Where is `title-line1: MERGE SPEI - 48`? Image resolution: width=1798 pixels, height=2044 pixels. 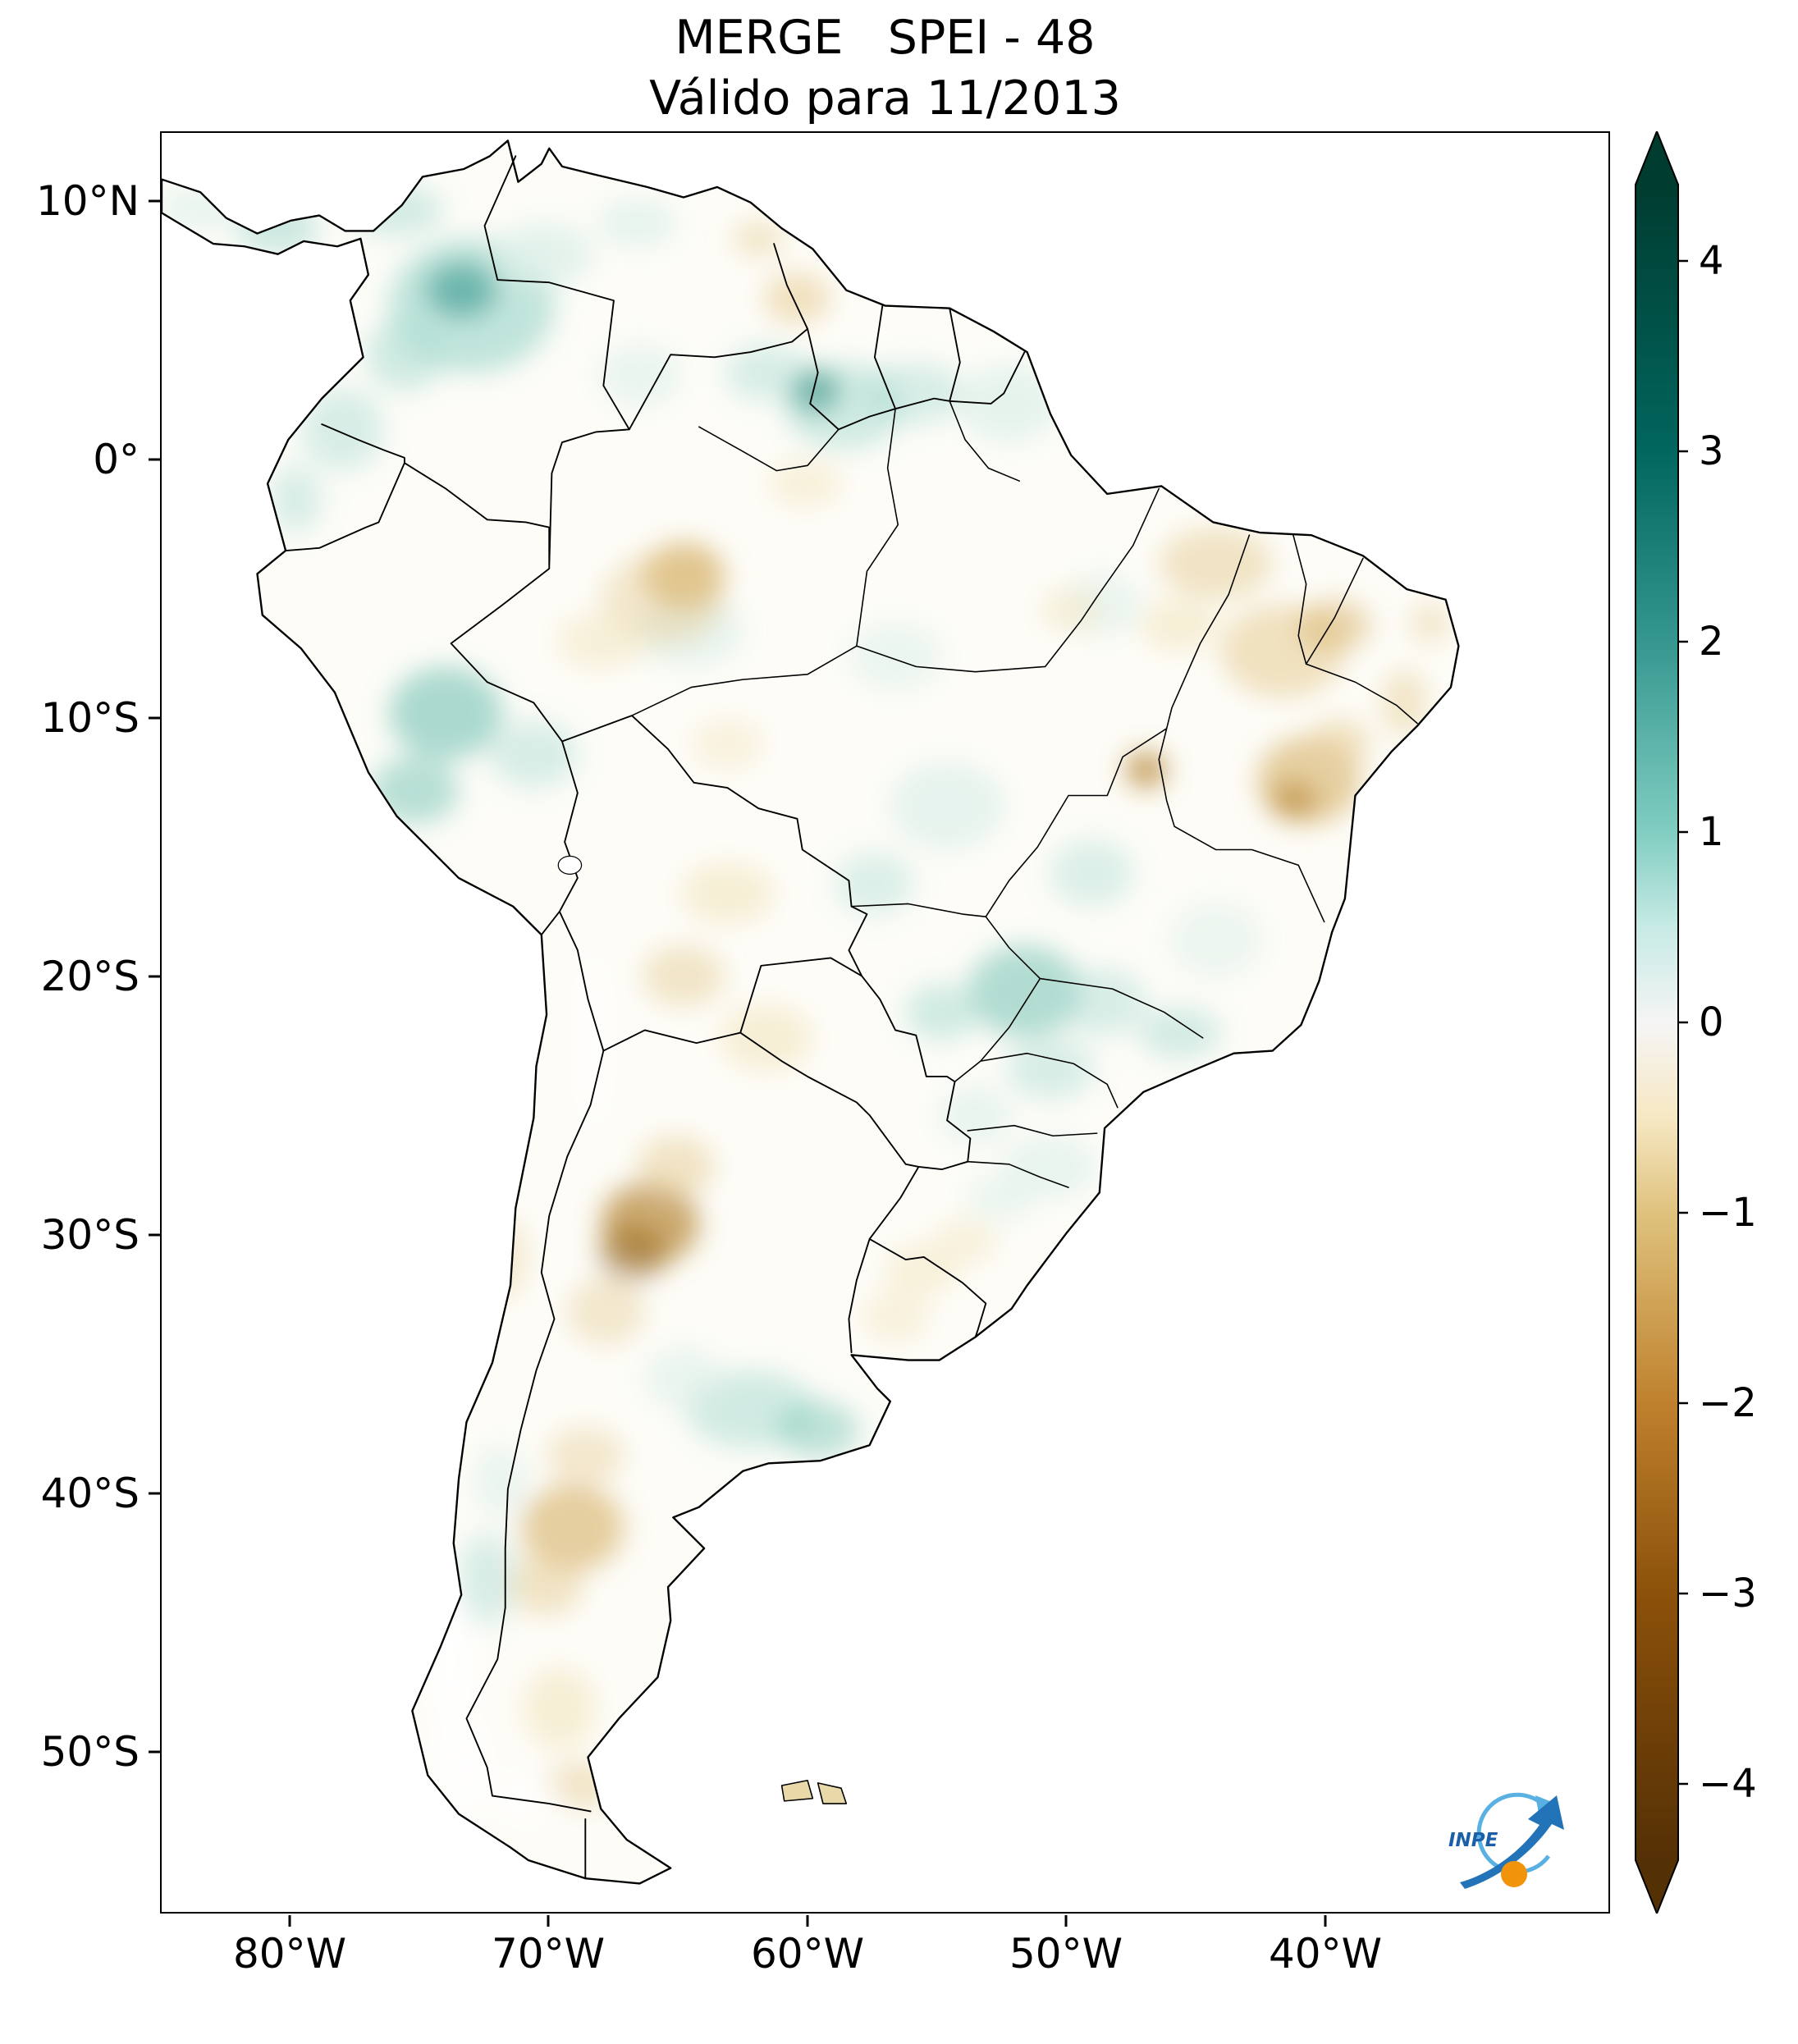 title-line1: MERGE SPEI - 48 is located at coordinates (885, 38).